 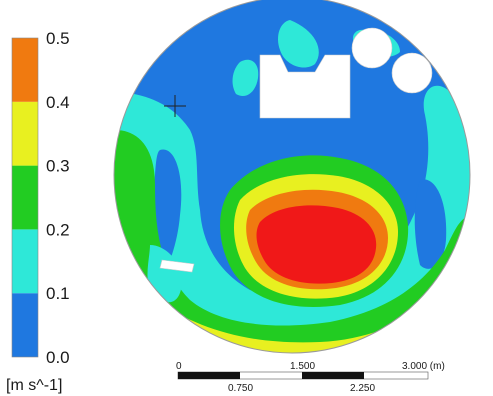 I want to click on scale-label-1500: 1.500, so click(x=302, y=366).